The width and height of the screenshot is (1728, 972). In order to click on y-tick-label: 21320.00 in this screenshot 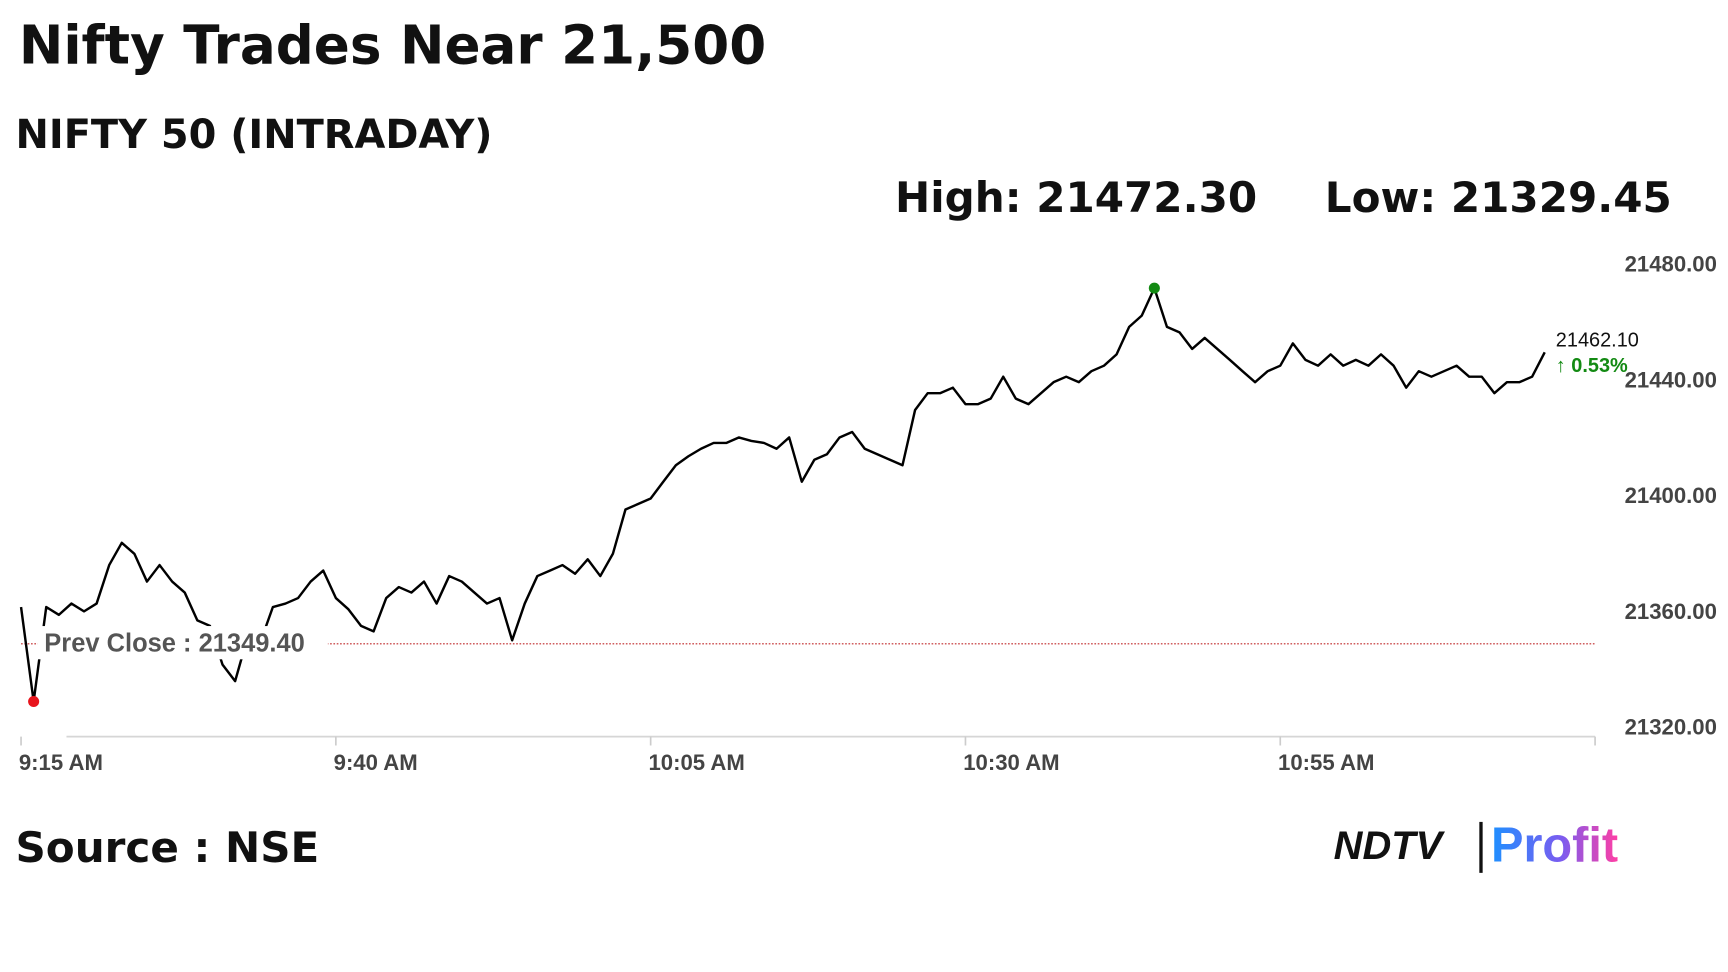, I will do `click(1671, 727)`.